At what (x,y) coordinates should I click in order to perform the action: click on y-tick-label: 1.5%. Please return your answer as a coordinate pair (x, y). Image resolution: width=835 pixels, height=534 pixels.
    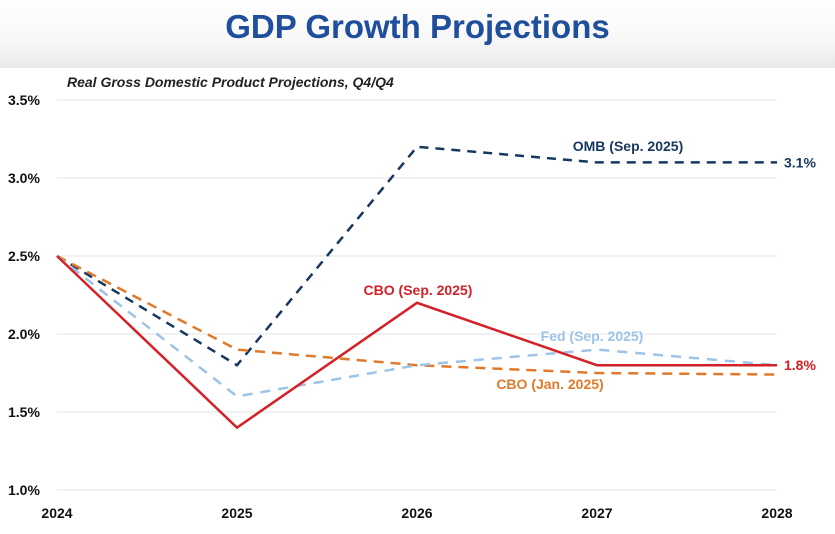
    Looking at the image, I should click on (24, 412).